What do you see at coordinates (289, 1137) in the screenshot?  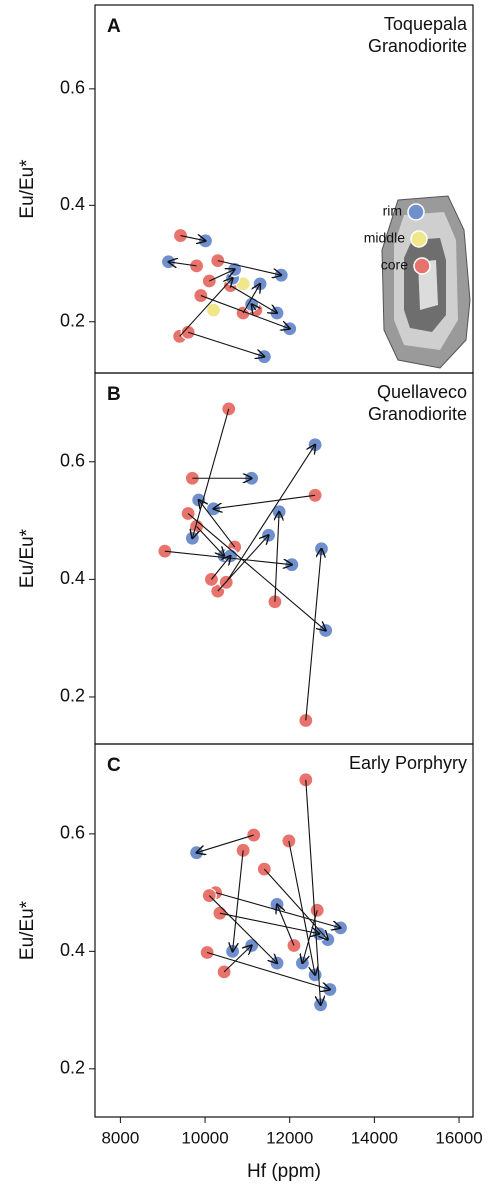 I see `x-tick-label: 12000` at bounding box center [289, 1137].